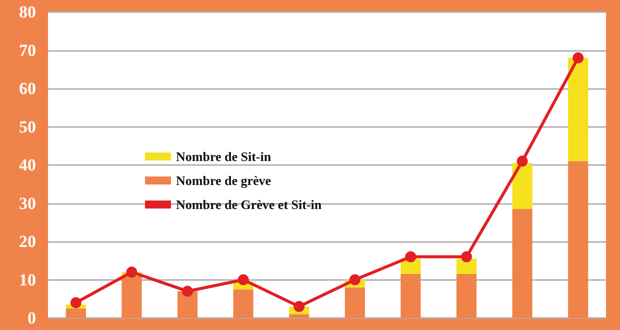 The width and height of the screenshot is (620, 330). What do you see at coordinates (224, 156) in the screenshot?
I see `legend-label: Nombre de Sit-in` at bounding box center [224, 156].